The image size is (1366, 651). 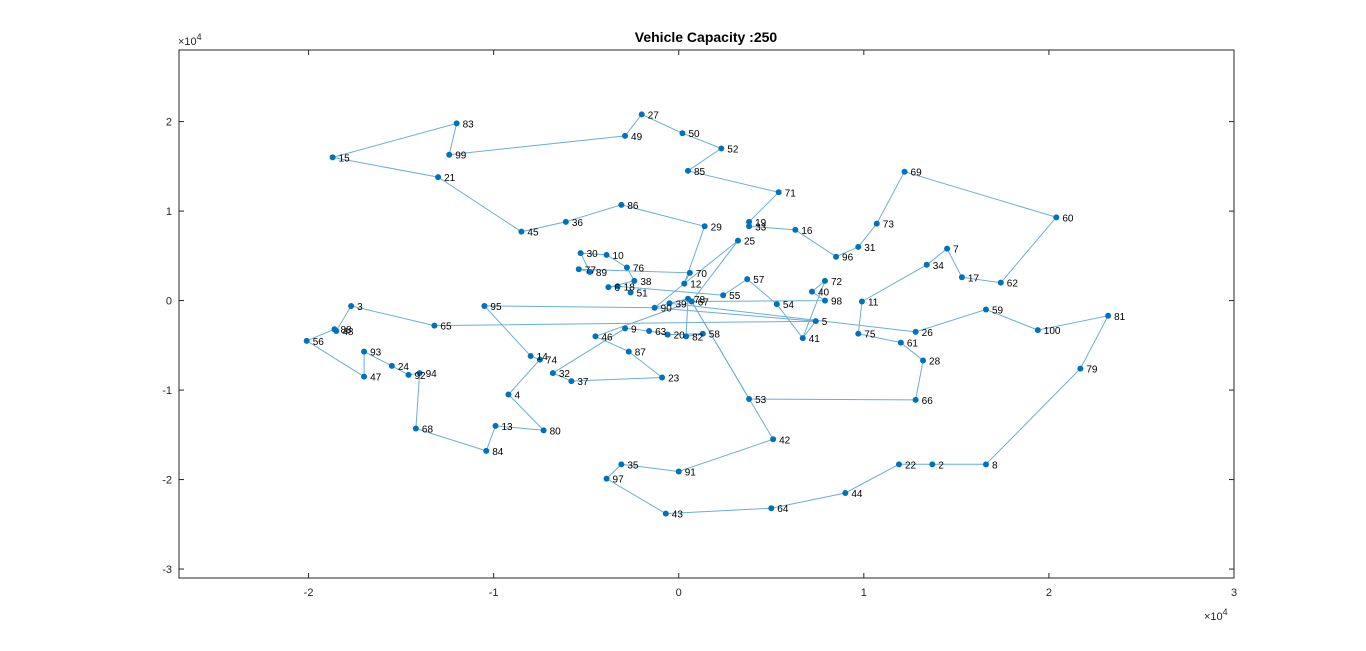 What do you see at coordinates (785, 440) in the screenshot?
I see `node-label-42: 42` at bounding box center [785, 440].